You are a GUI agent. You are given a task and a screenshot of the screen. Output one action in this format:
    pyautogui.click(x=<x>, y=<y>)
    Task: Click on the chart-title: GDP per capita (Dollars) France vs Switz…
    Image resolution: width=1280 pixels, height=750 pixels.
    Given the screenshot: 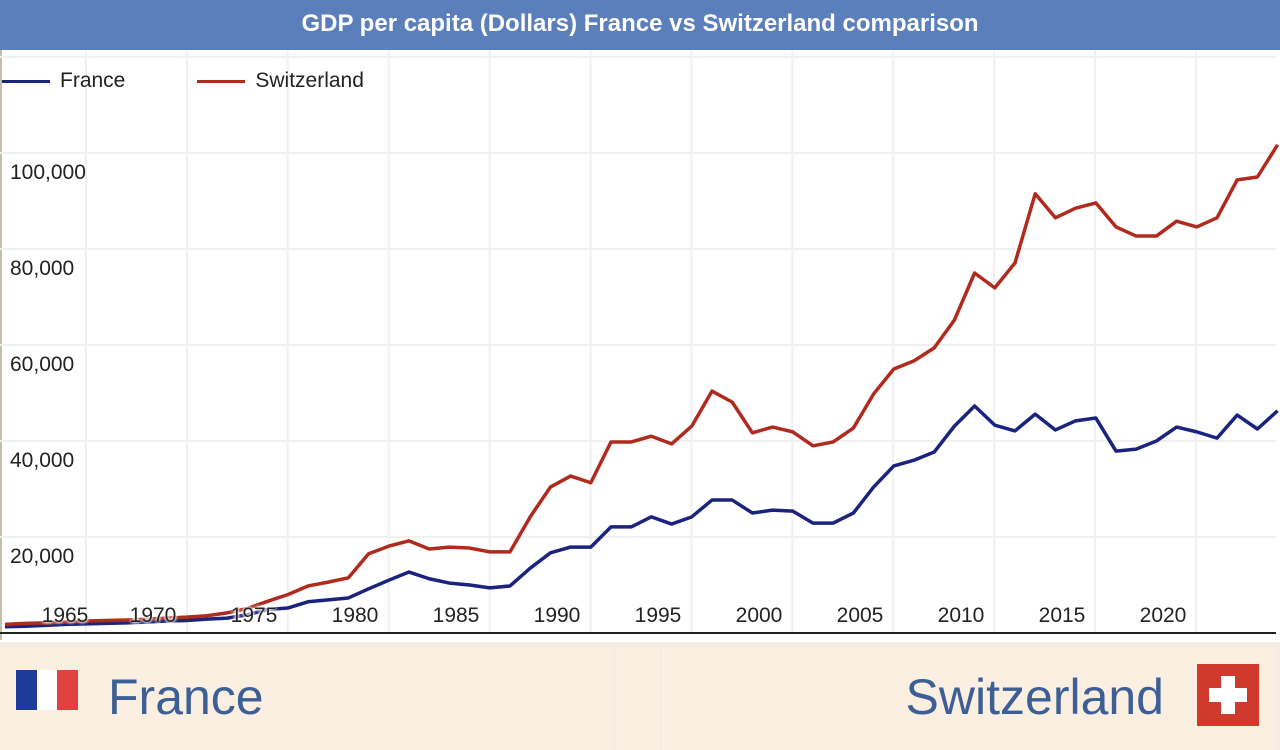 What is the action you would take?
    pyautogui.click(x=640, y=25)
    